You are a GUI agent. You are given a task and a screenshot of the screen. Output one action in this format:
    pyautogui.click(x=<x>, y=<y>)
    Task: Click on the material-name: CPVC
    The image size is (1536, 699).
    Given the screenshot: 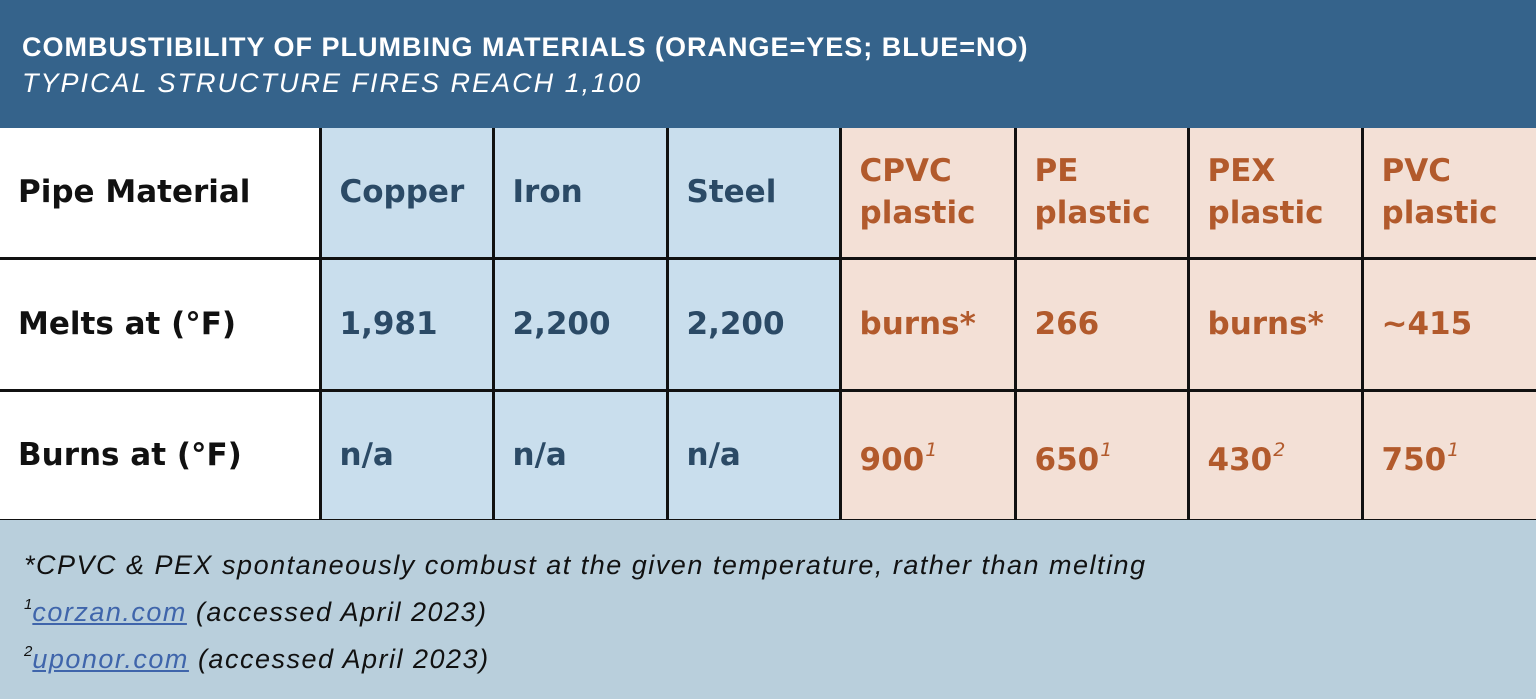 What is the action you would take?
    pyautogui.click(x=905, y=171)
    